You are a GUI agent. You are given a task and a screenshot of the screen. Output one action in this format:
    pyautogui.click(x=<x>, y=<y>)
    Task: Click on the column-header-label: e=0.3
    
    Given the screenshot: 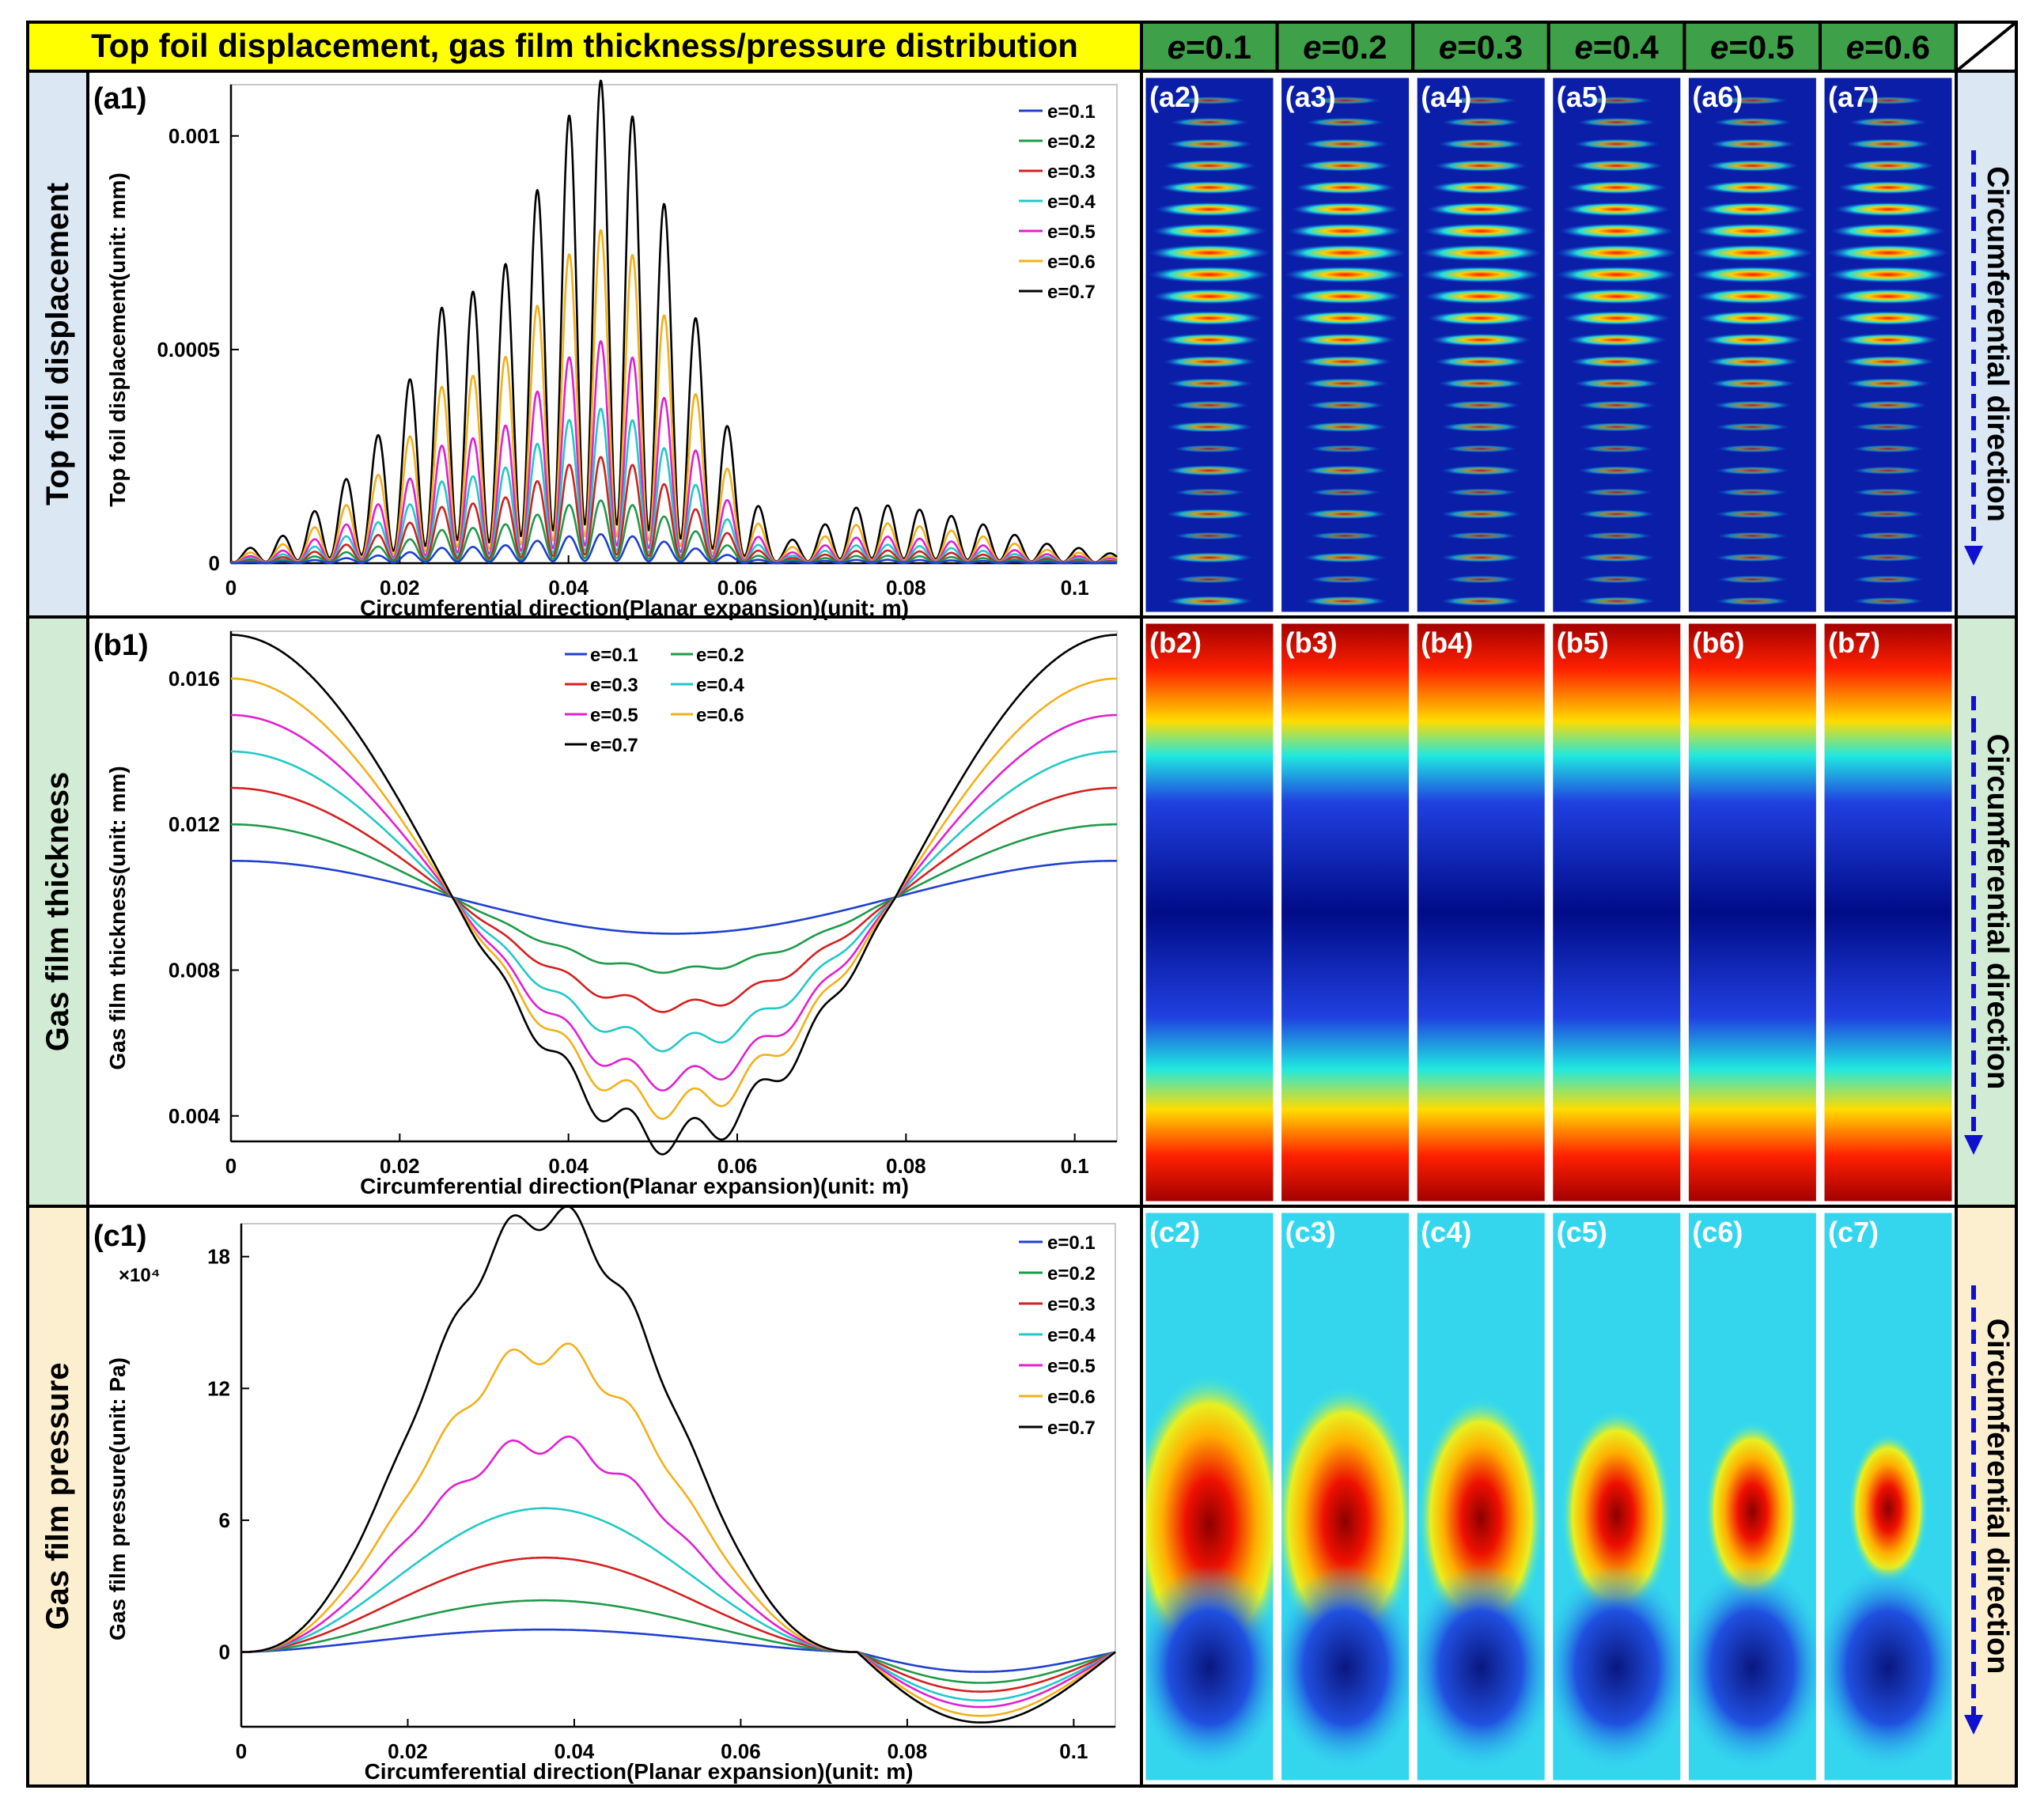 What is the action you would take?
    pyautogui.click(x=1481, y=47)
    